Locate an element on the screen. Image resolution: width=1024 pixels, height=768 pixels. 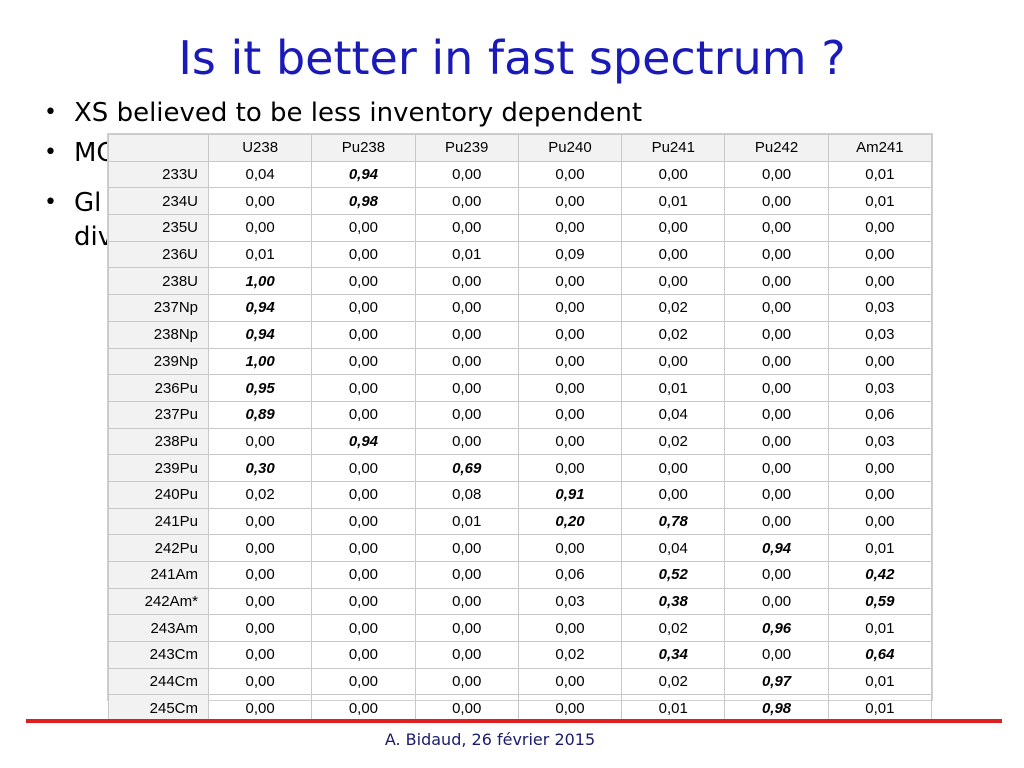
column-header: Am241 is located at coordinates (880, 148).